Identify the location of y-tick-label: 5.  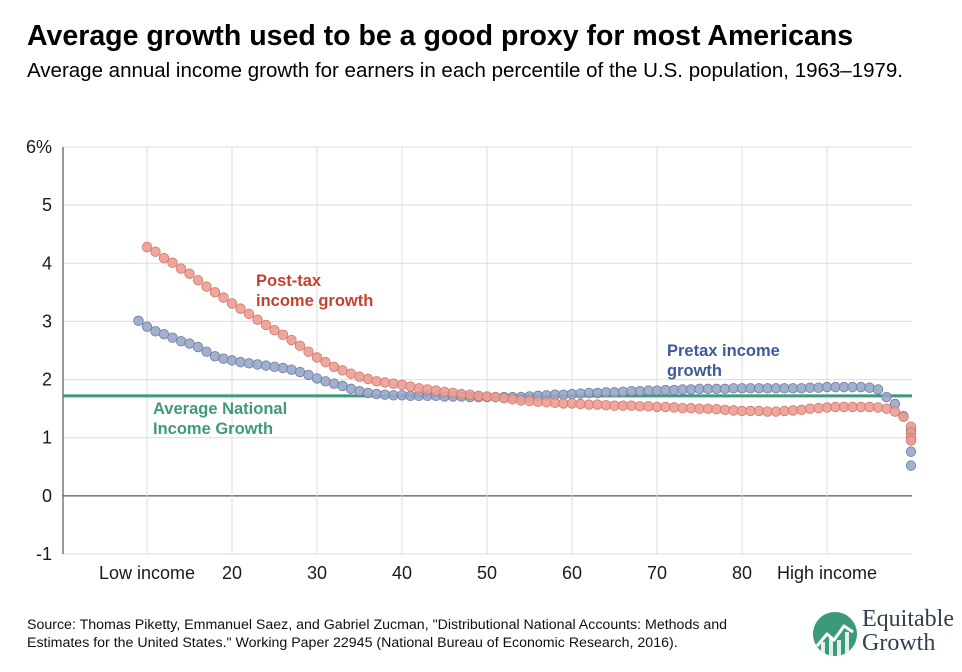
(47, 205).